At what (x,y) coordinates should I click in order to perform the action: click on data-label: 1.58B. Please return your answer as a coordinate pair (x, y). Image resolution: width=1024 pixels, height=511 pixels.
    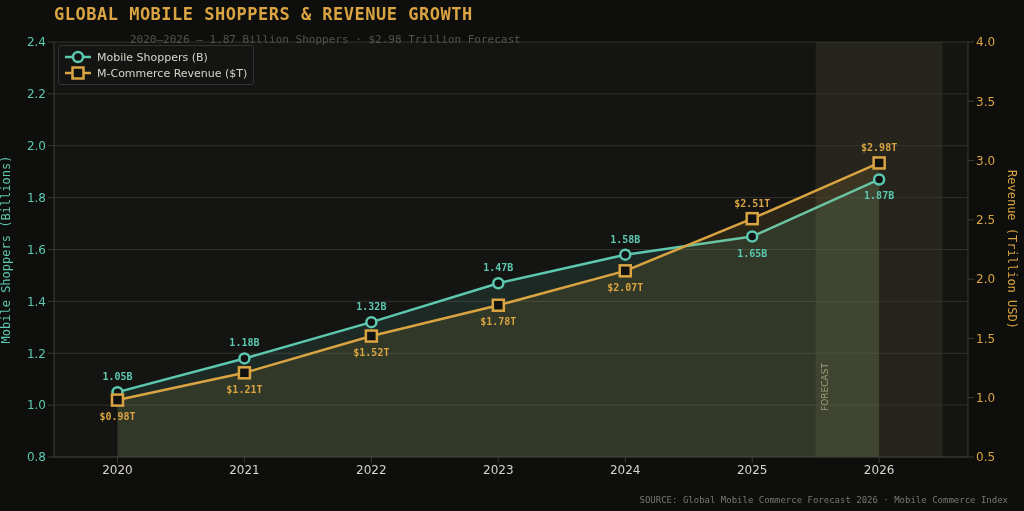
    Looking at the image, I should click on (625, 239).